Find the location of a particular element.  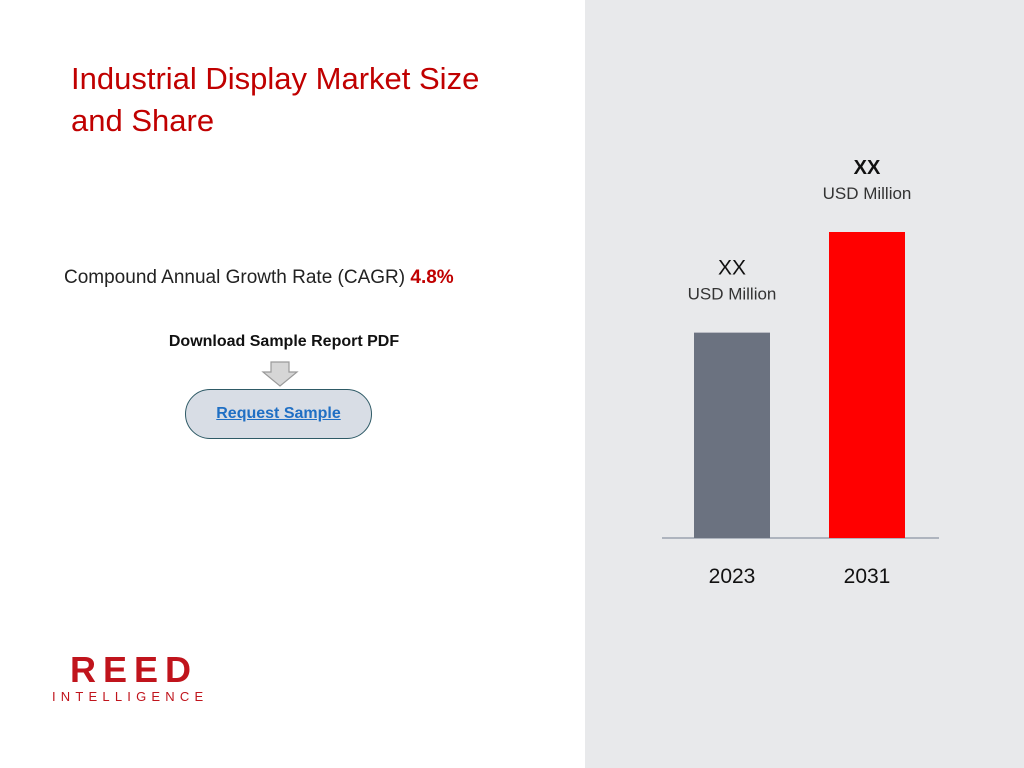

cagr-label: Compound Annual Growth Rate (CAGR) is located at coordinates (235, 277).